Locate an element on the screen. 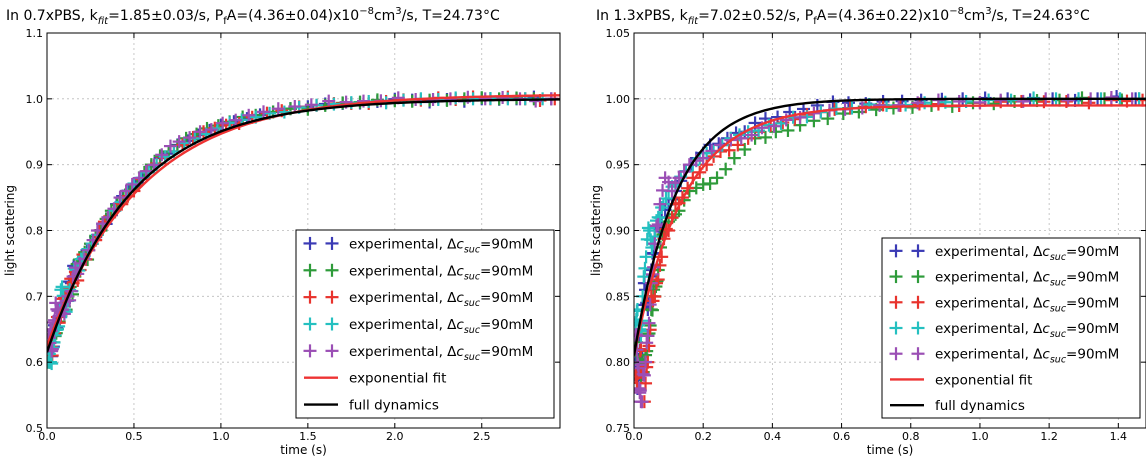 This screenshot has height=458, width=1146. y-tick-label: 0.8 is located at coordinates (35, 231).